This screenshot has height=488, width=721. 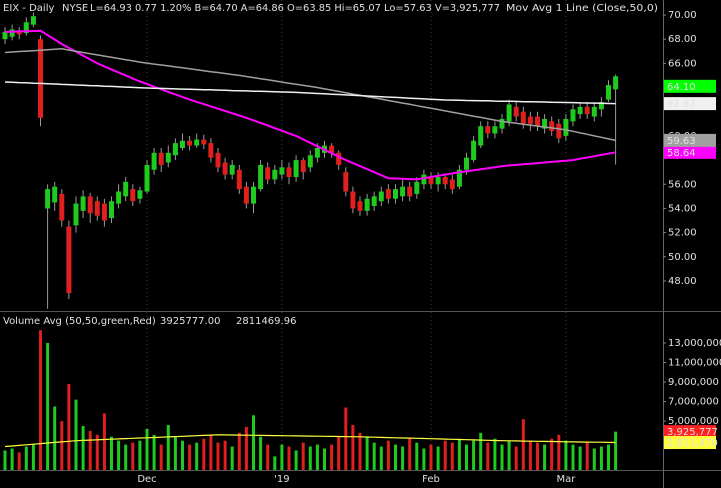 What do you see at coordinates (682, 63) in the screenshot?
I see `y-tick-label: 66.00` at bounding box center [682, 63].